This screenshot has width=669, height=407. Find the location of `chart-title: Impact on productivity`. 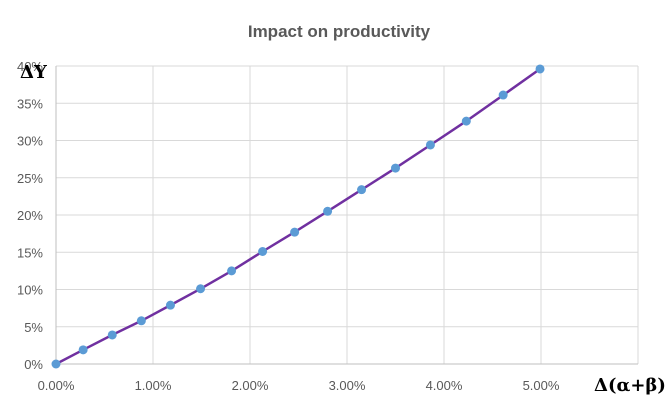

chart-title: Impact on productivity is located at coordinates (339, 31).